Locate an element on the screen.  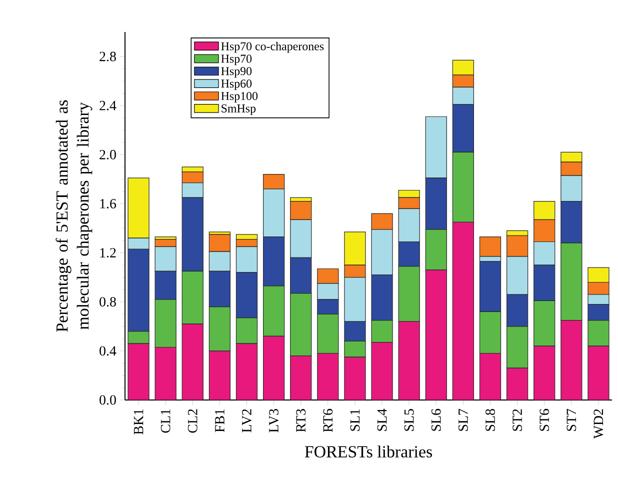
x-tick-label: SL4 is located at coordinates (382, 419).